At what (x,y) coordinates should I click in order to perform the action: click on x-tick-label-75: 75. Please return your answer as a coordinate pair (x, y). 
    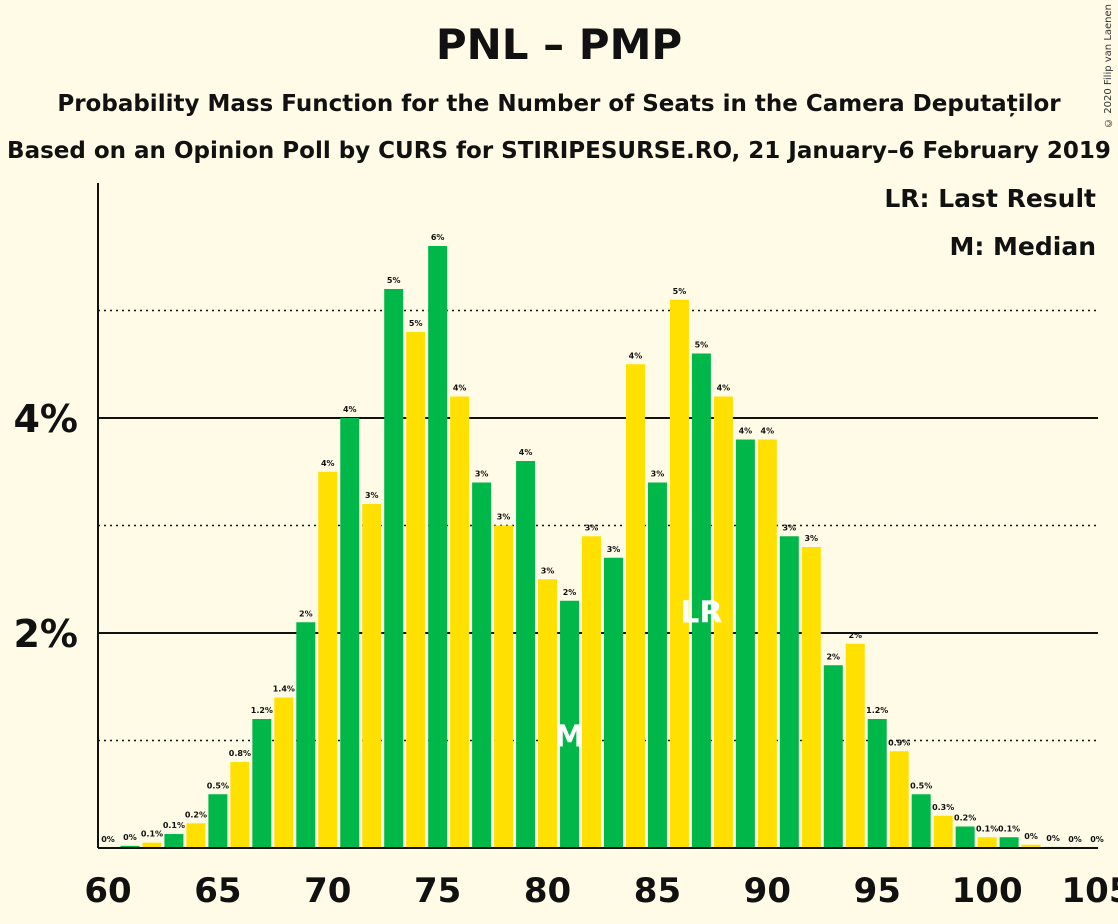
    Looking at the image, I should click on (437, 891).